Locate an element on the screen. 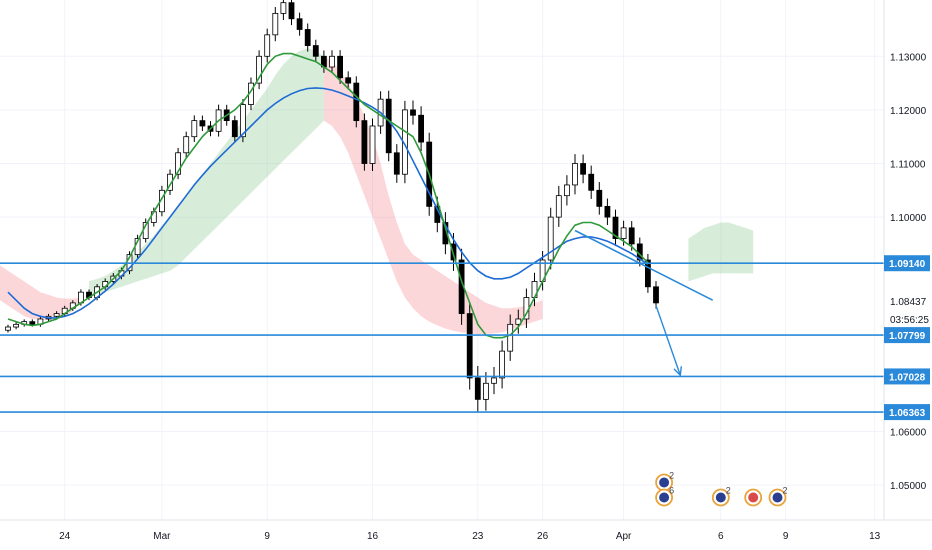  level-price-label: 1.07799 is located at coordinates (907, 336).